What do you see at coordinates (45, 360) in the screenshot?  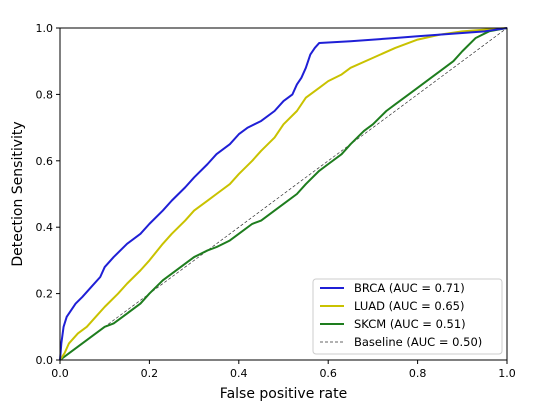 I see `y-tick-label: 0.0` at bounding box center [45, 360].